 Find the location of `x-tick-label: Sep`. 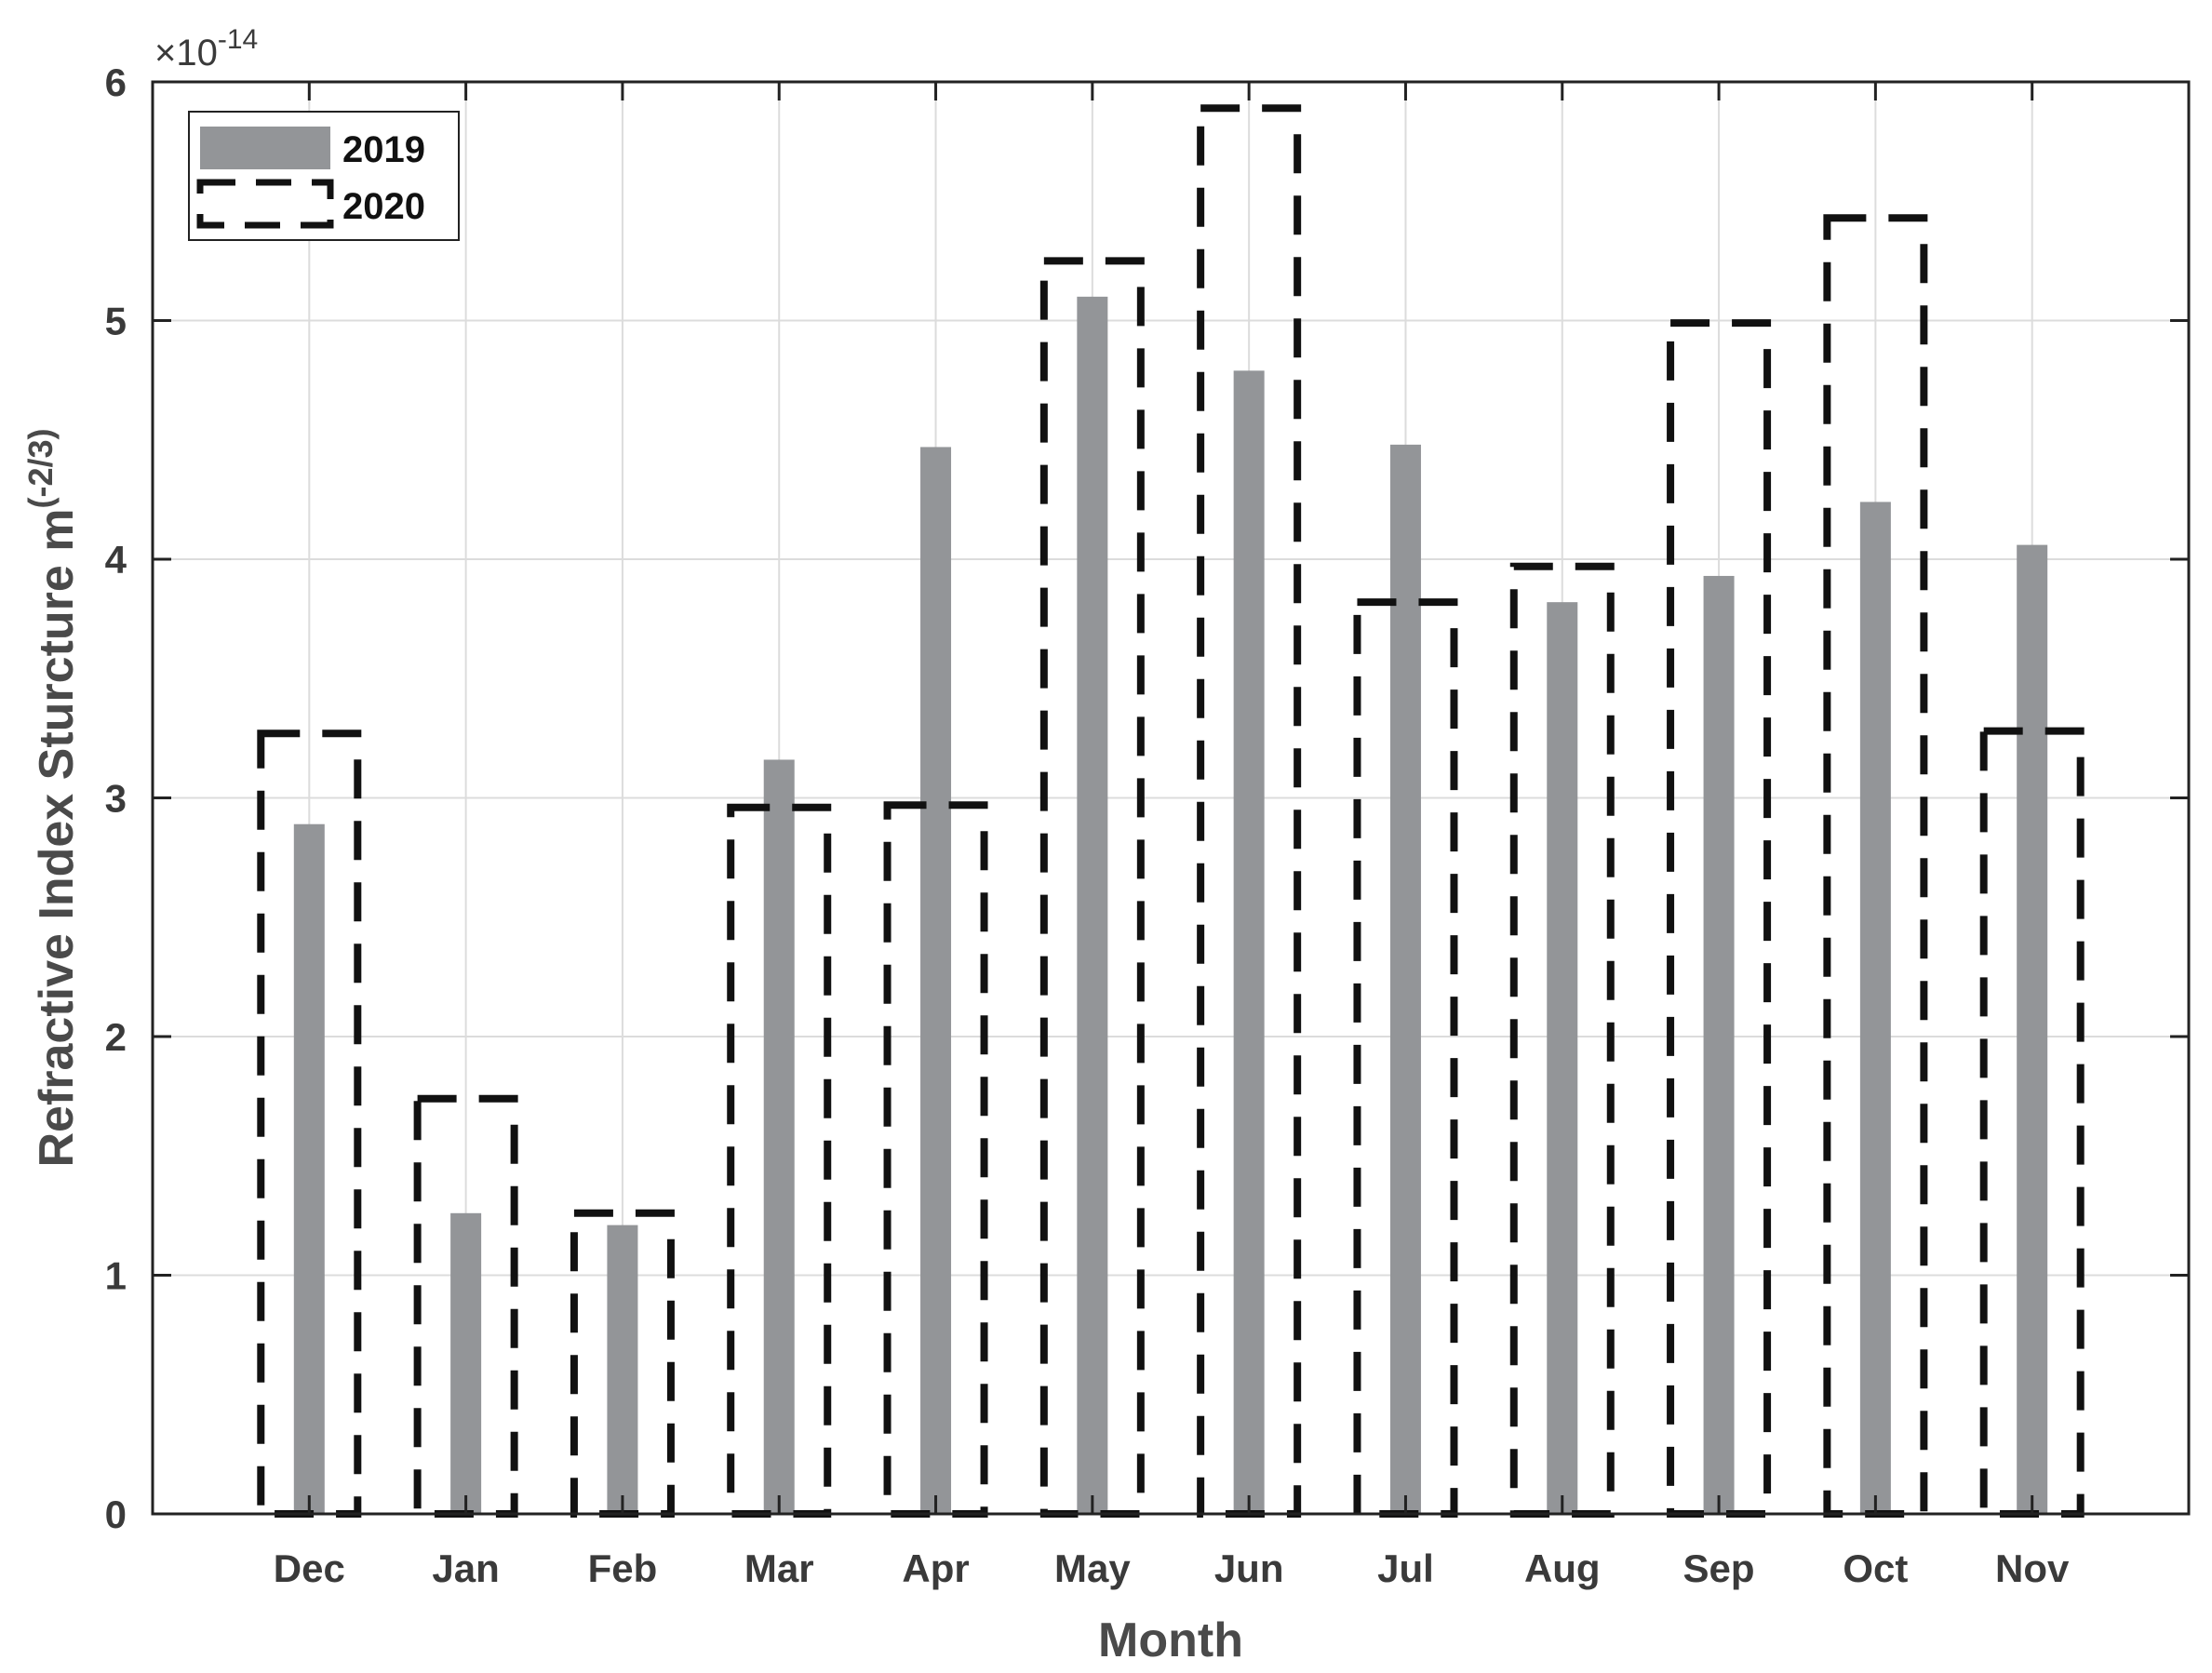

x-tick-label: Sep is located at coordinates (1719, 1568).